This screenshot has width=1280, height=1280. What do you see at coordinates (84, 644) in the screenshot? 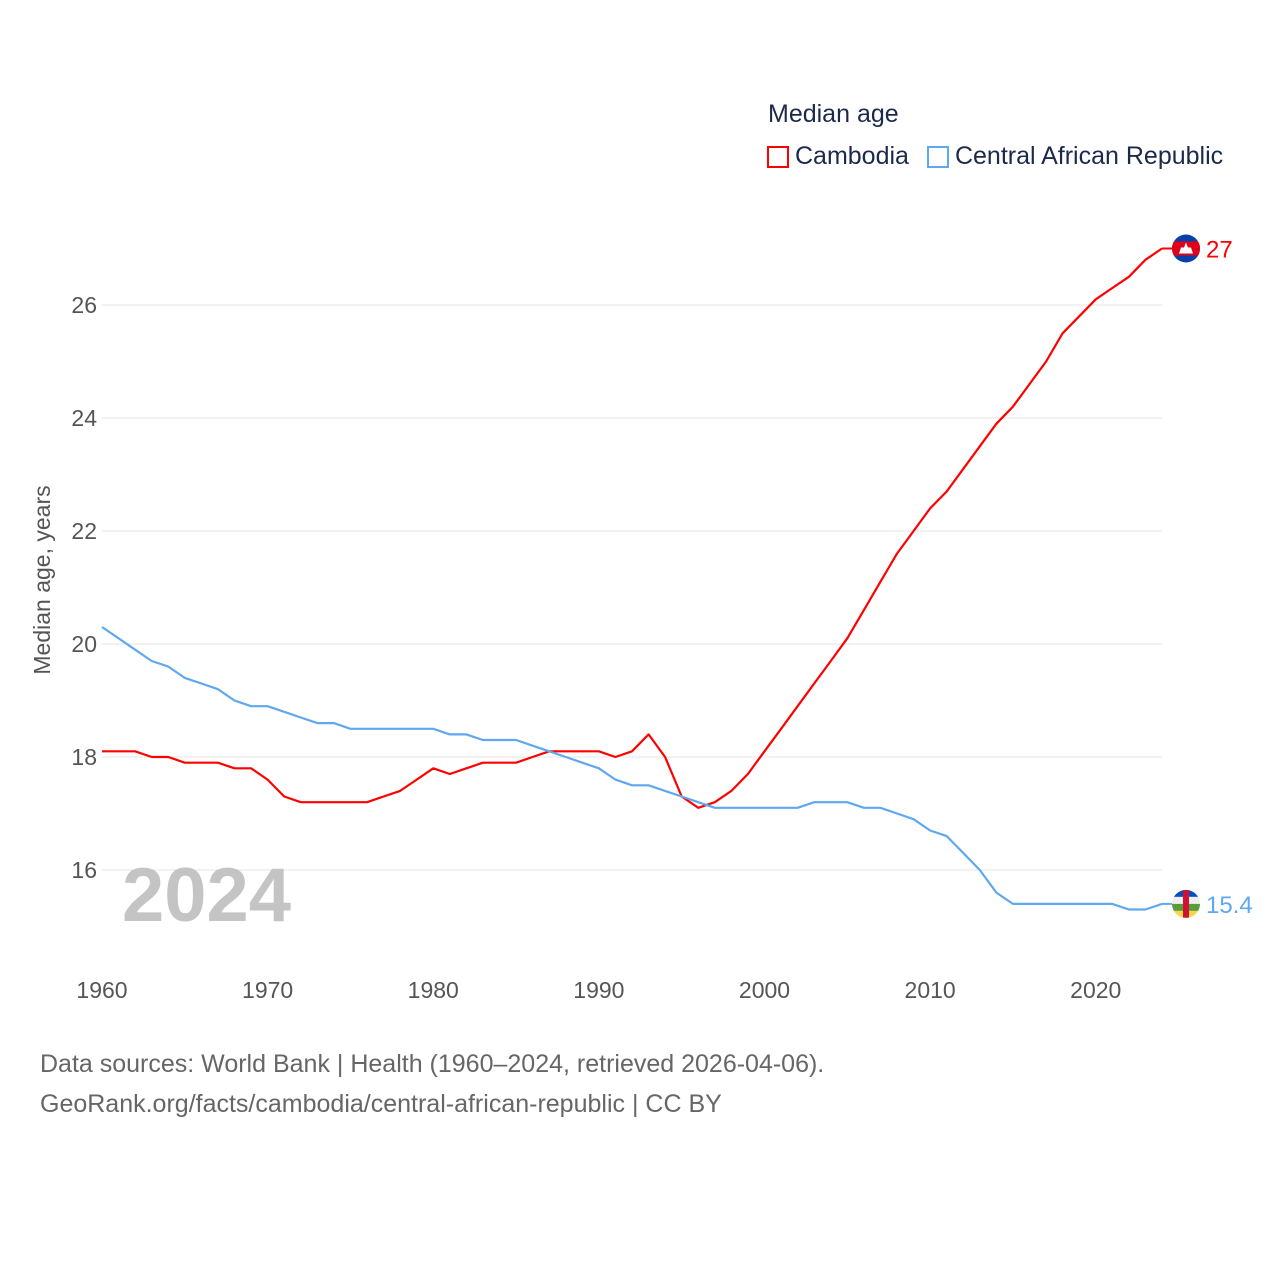
I see `y-tick-label: 20` at bounding box center [84, 644].